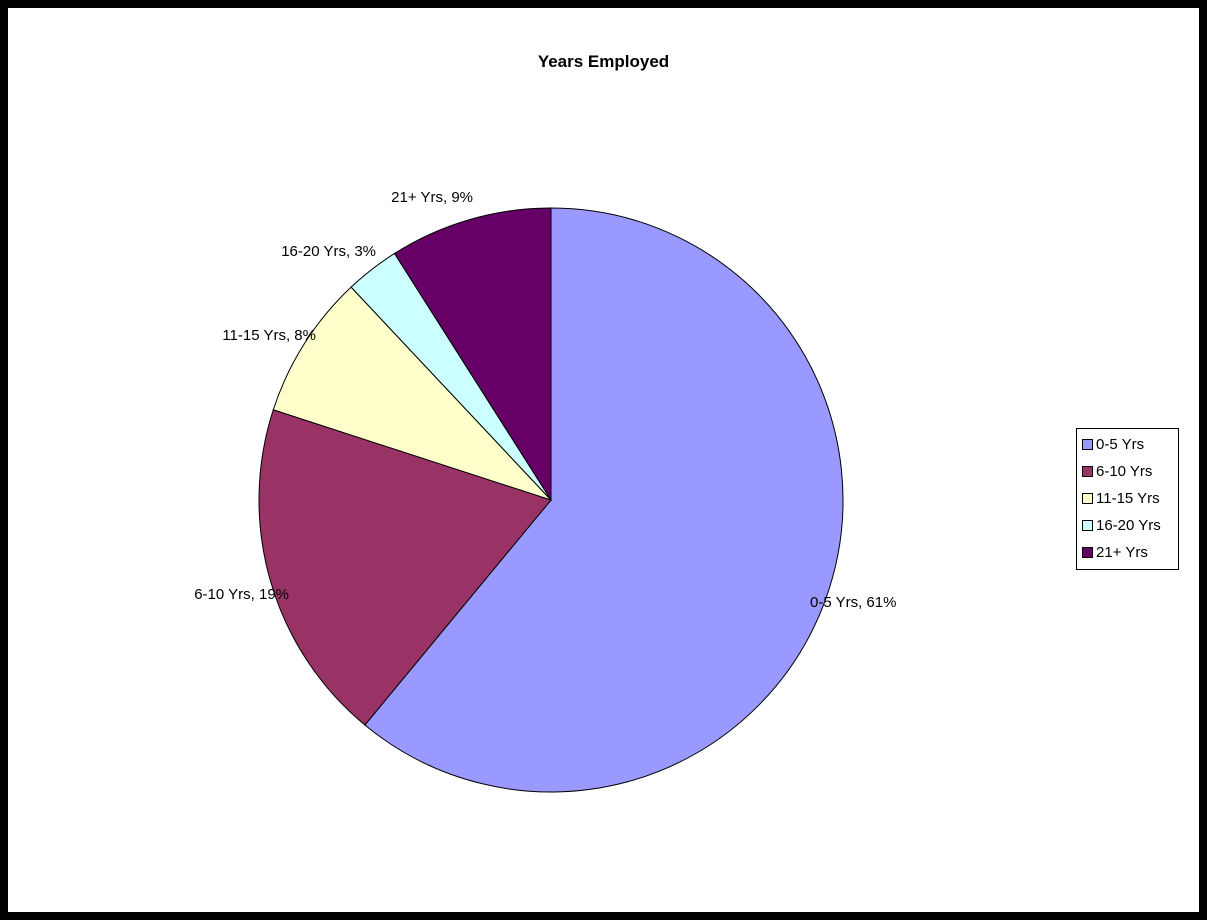 This screenshot has height=920, width=1207. I want to click on legend-swatch-0-5-yrs, so click(1087, 444).